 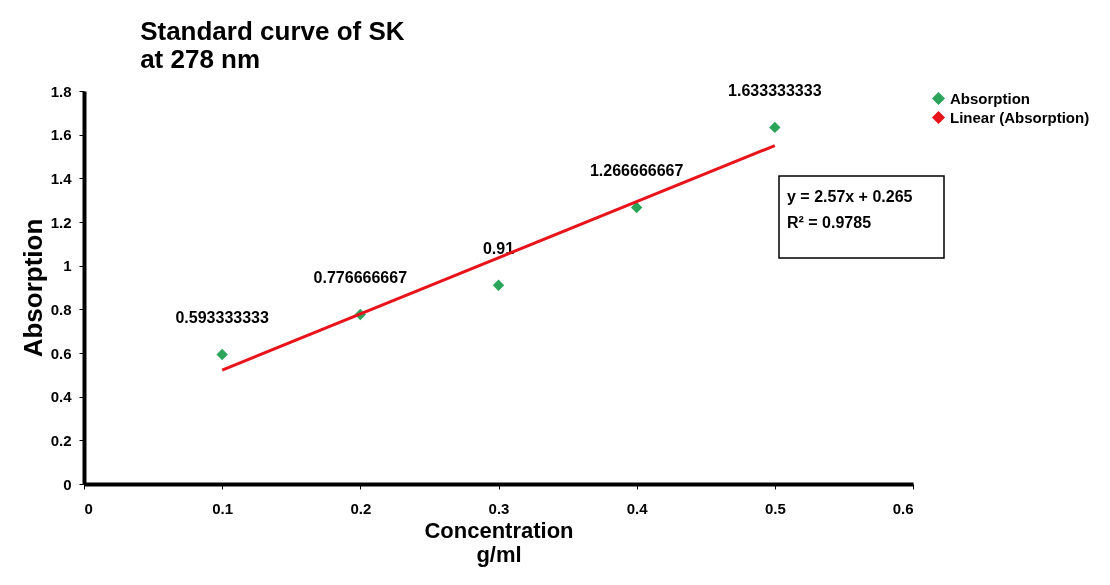 What do you see at coordinates (499, 508) in the screenshot?
I see `x-tick-label: 0.3` at bounding box center [499, 508].